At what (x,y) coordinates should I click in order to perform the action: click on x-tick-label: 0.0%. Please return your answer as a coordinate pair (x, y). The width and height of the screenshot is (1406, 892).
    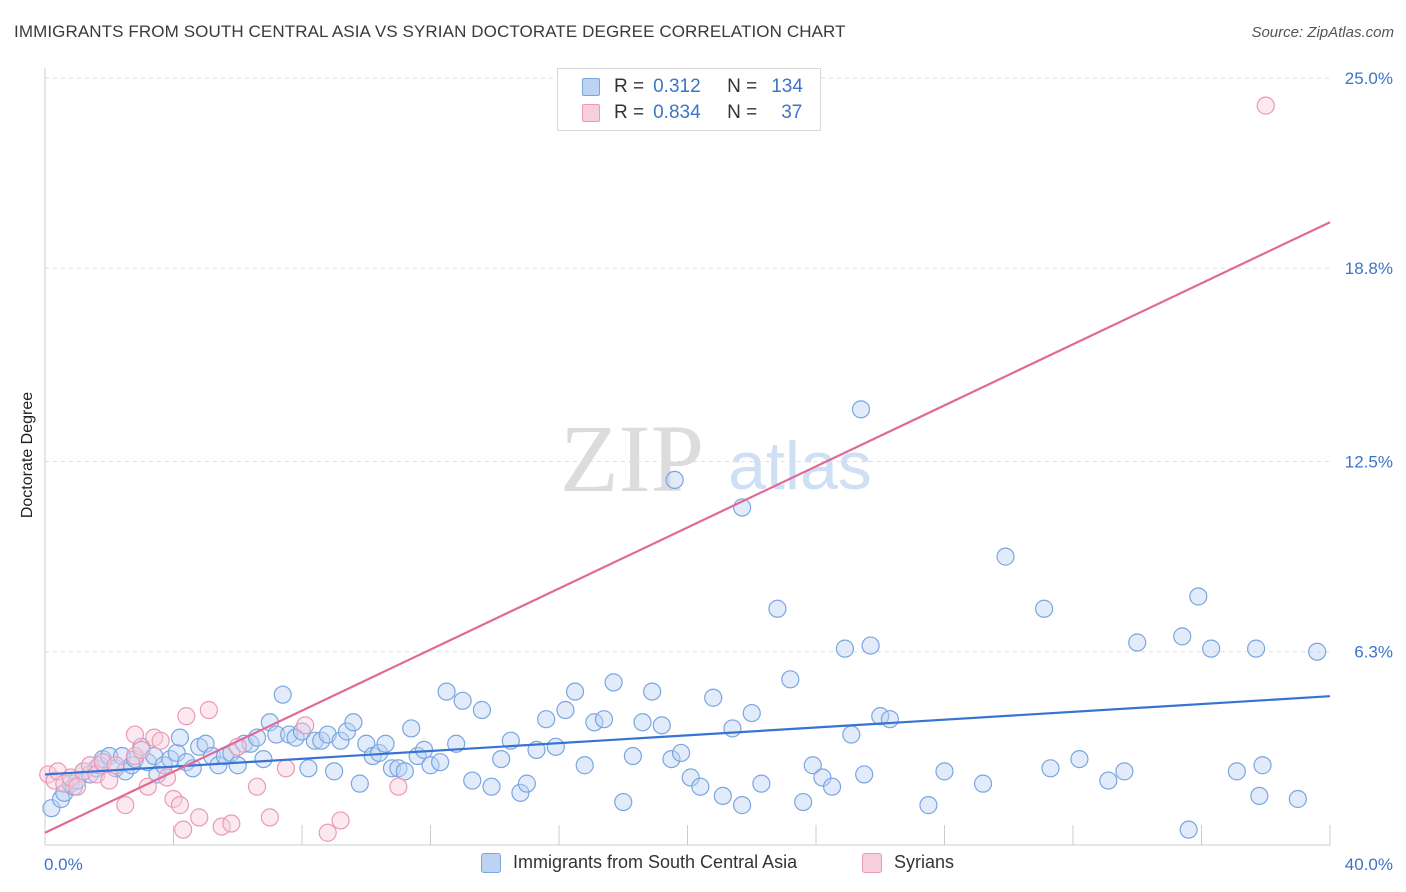
    Looking at the image, I should click on (63, 864).